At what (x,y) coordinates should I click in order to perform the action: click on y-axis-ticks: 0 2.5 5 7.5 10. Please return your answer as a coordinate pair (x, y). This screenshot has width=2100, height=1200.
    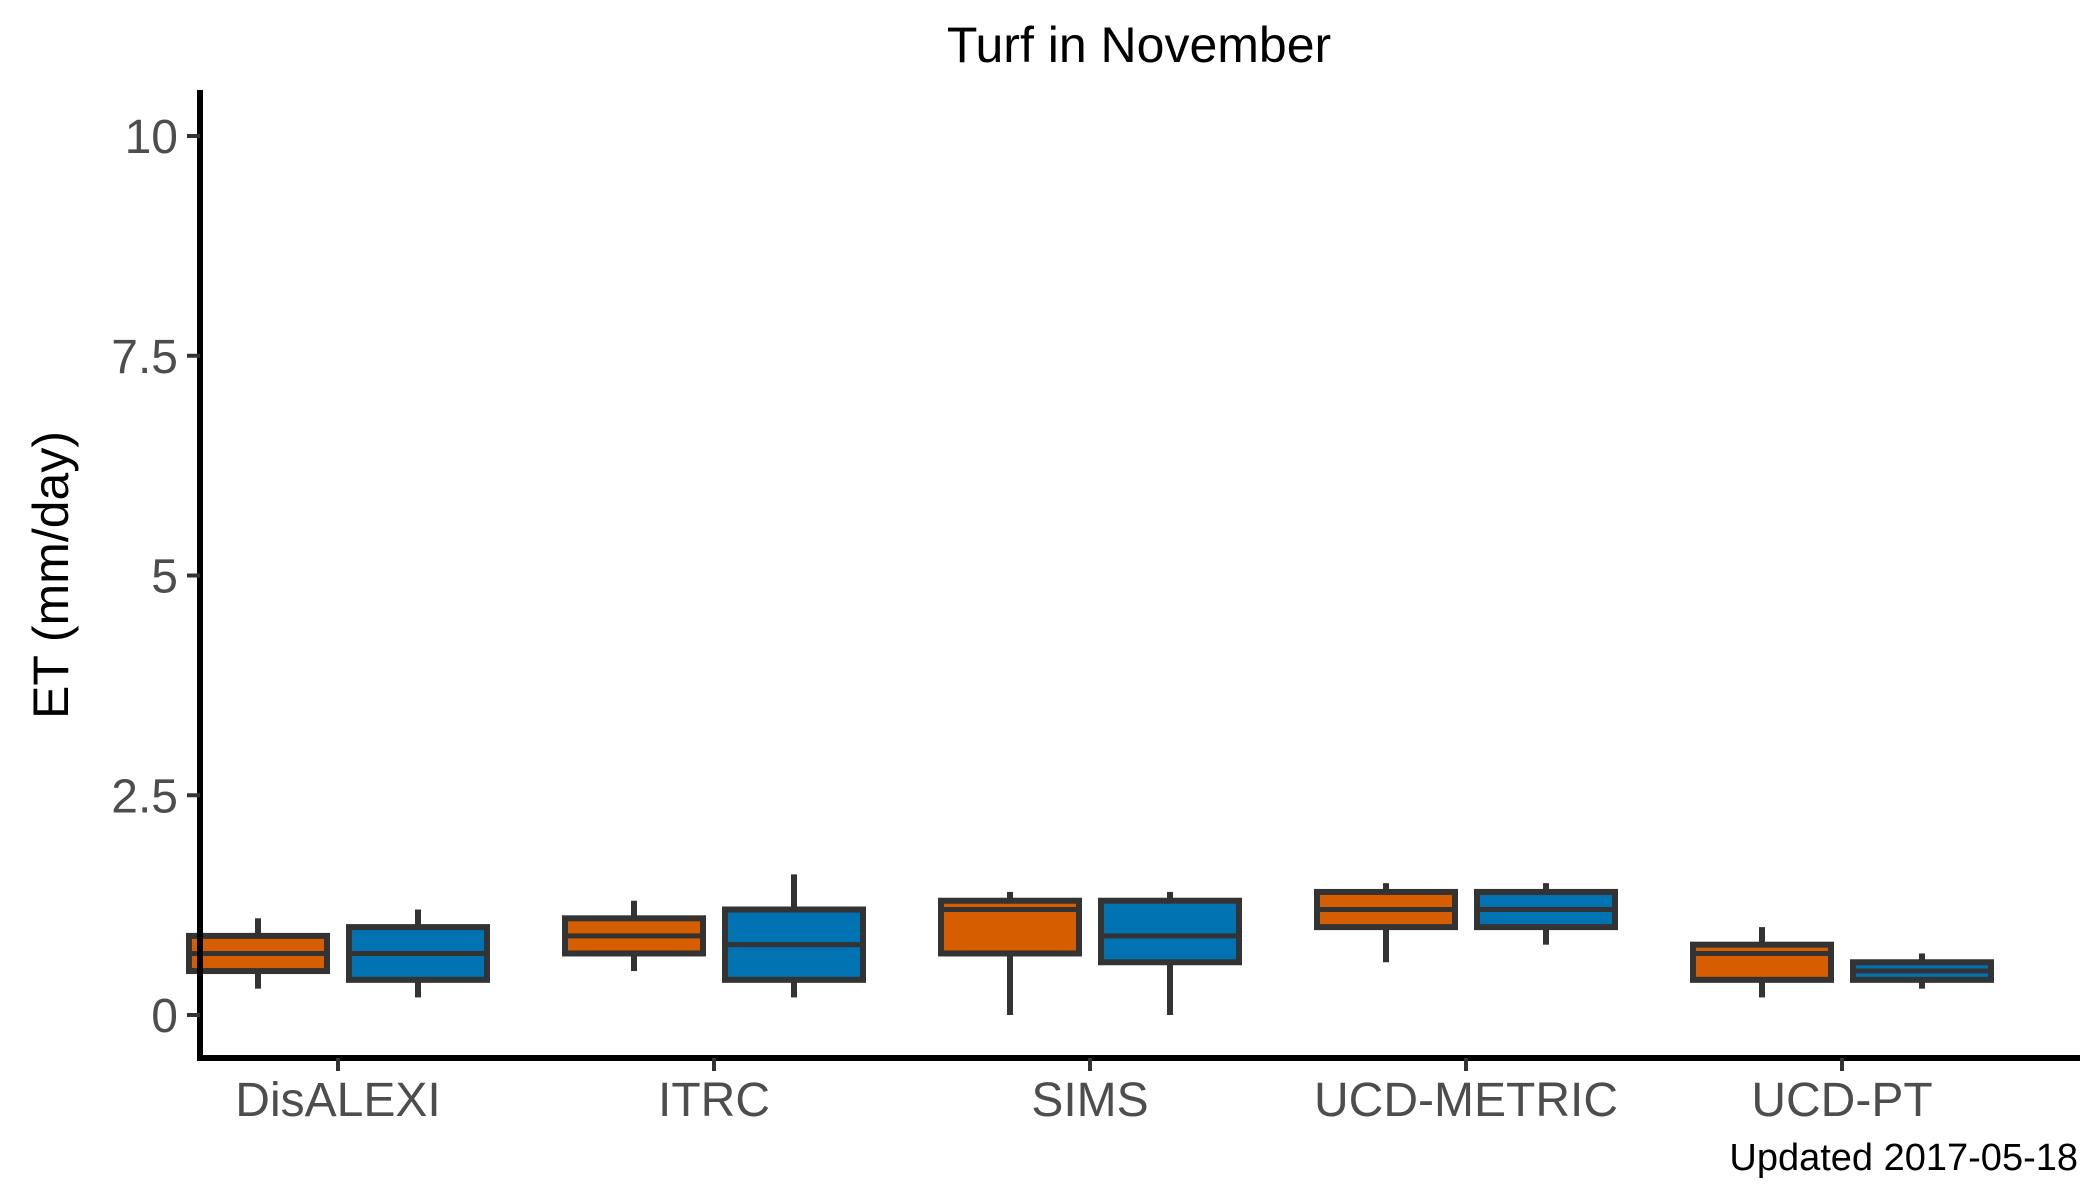
    Looking at the image, I should click on (155, 577).